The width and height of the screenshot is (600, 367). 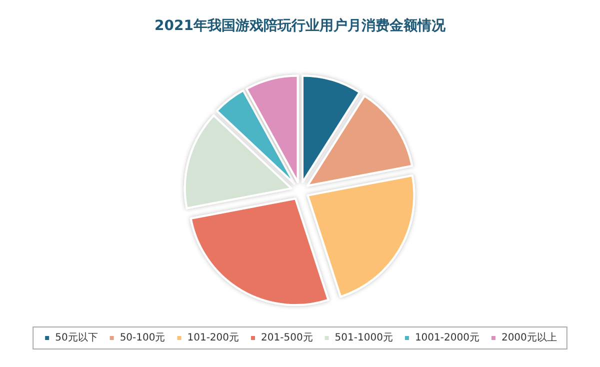 What do you see at coordinates (300, 25) in the screenshot?
I see `chart-title: 2021年我国游戏陪玩行业用户月消费金额情况` at bounding box center [300, 25].